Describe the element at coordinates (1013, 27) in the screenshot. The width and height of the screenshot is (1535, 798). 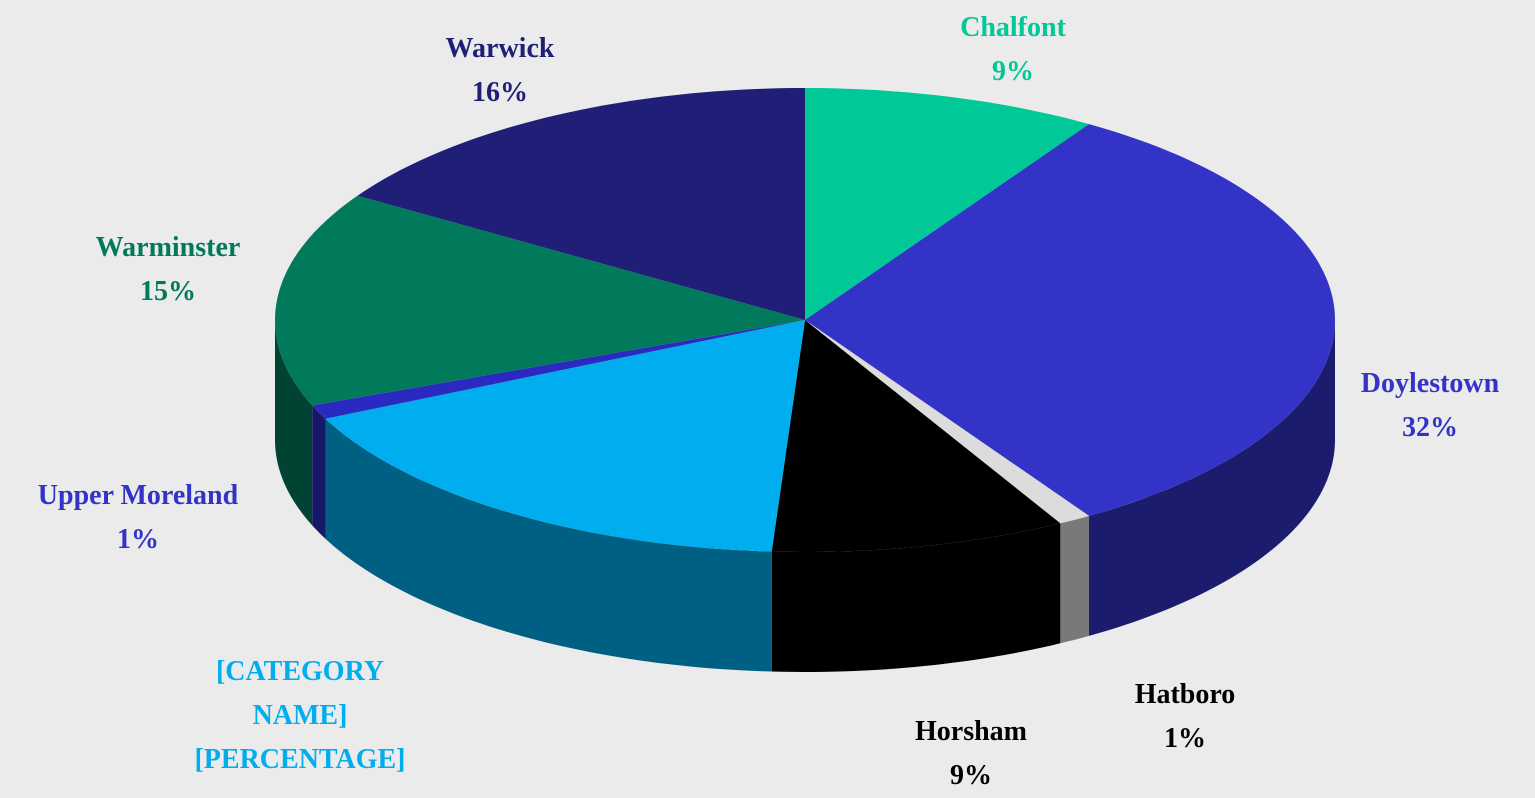
I see `category-name: Chalfont` at that location.